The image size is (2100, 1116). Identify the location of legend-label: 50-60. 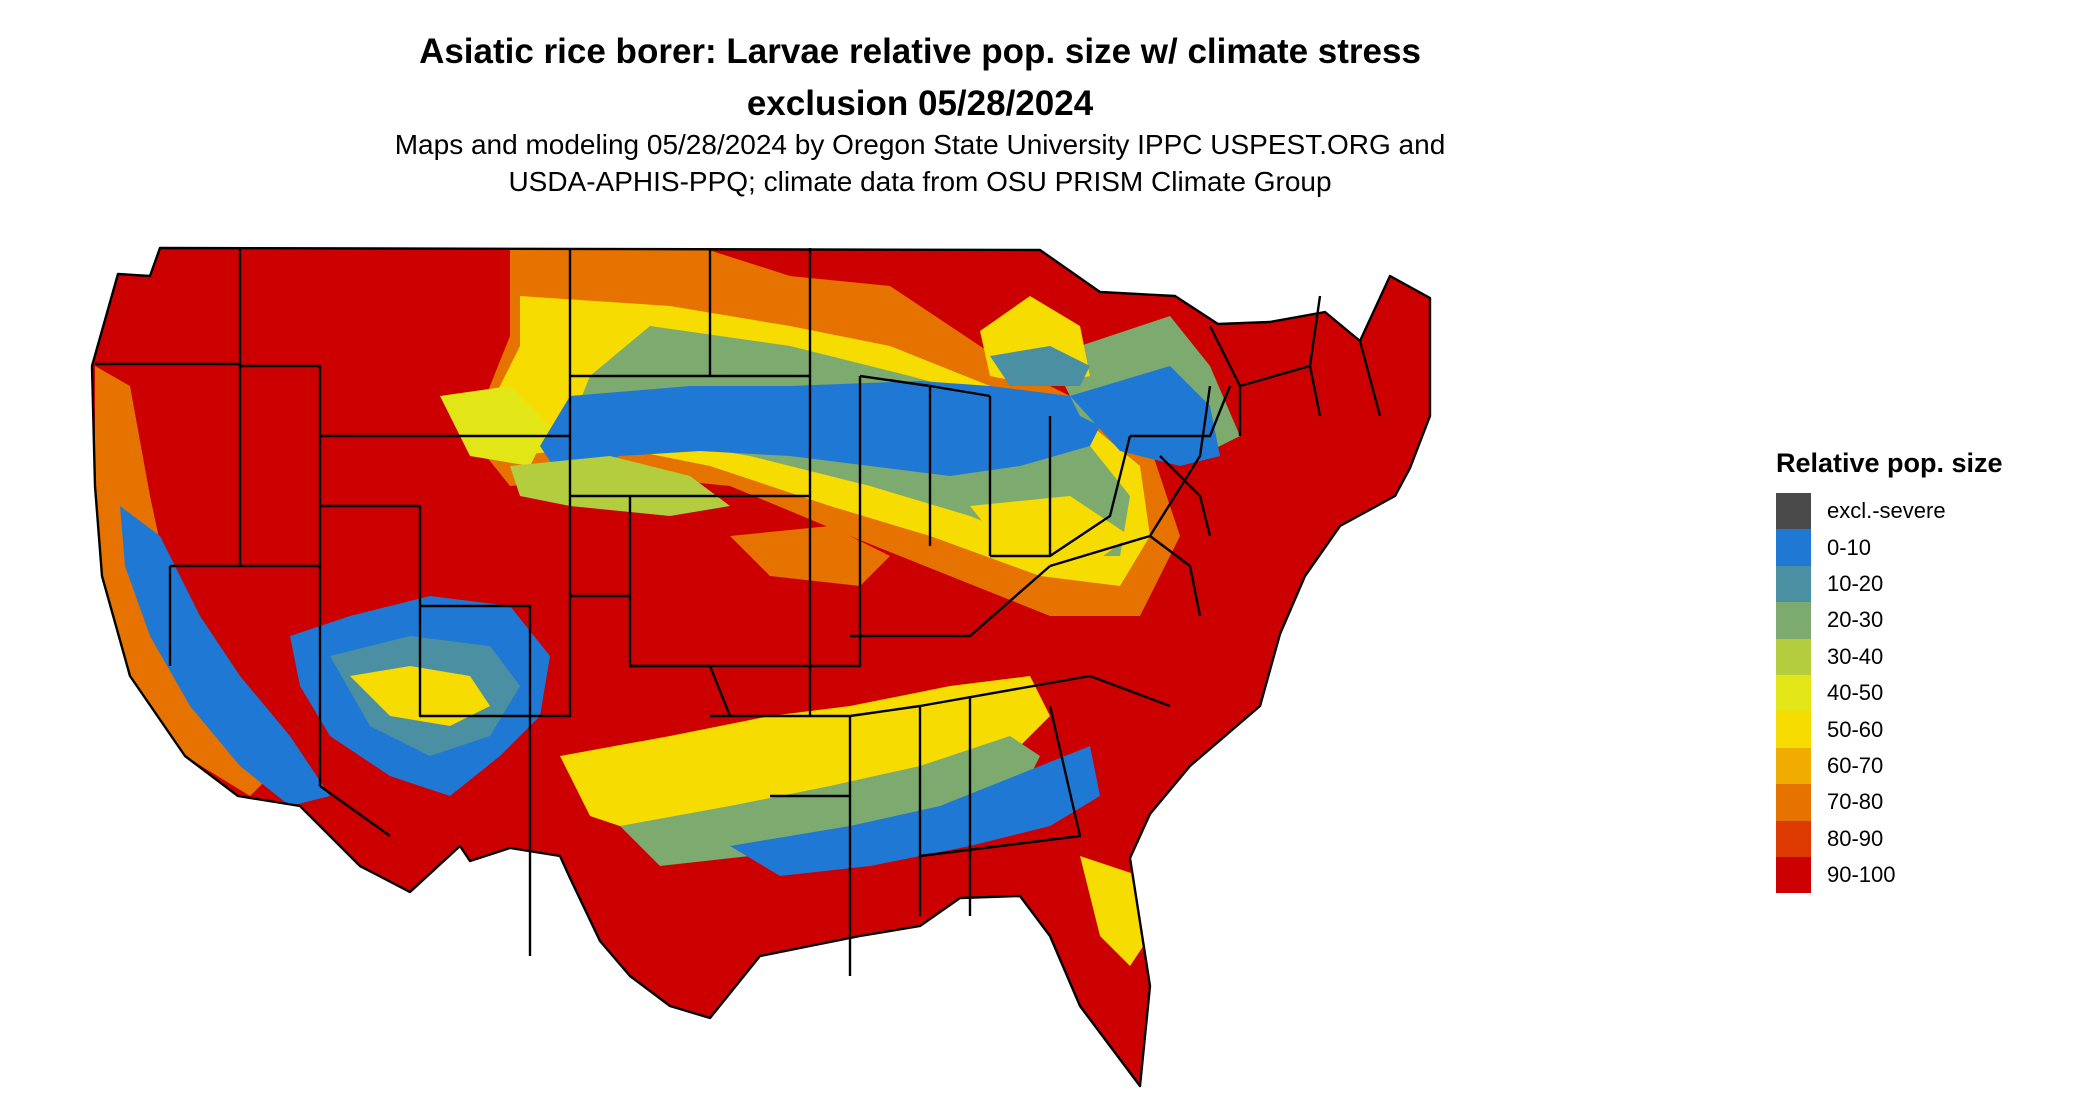
(1855, 729).